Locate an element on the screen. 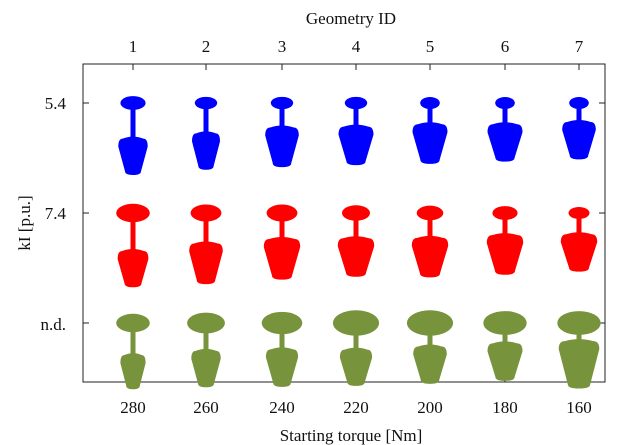  x-tick-label: 200 is located at coordinates (430, 407).